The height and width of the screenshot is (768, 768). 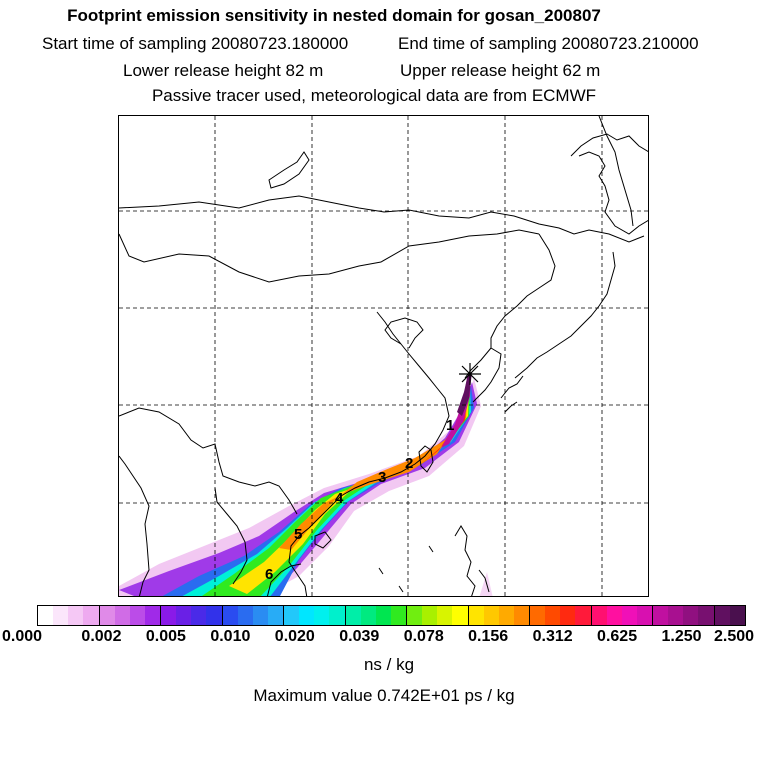 I want to click on legend-units: ns / kg, so click(x=389, y=664).